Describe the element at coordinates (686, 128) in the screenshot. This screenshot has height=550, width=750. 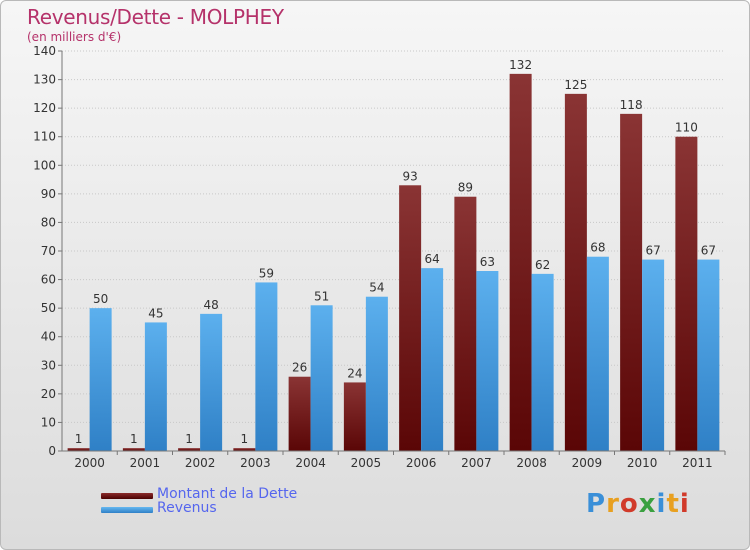
I see `data-label-dette: 110` at that location.